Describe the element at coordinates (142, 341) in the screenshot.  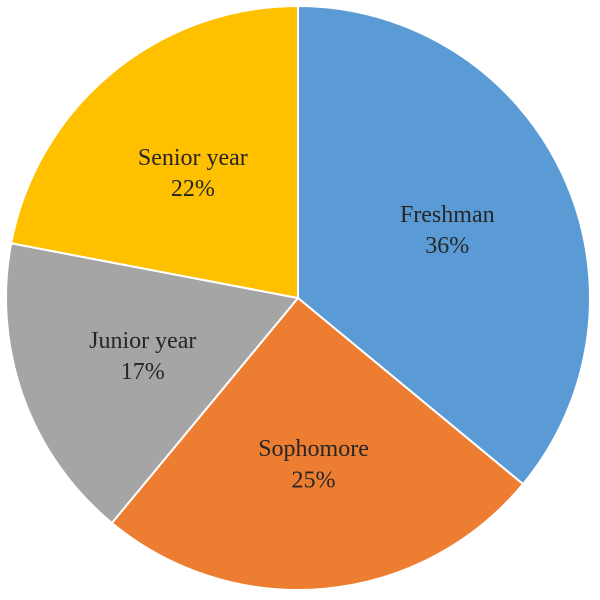
I see `slice-category-label: Junior year` at that location.